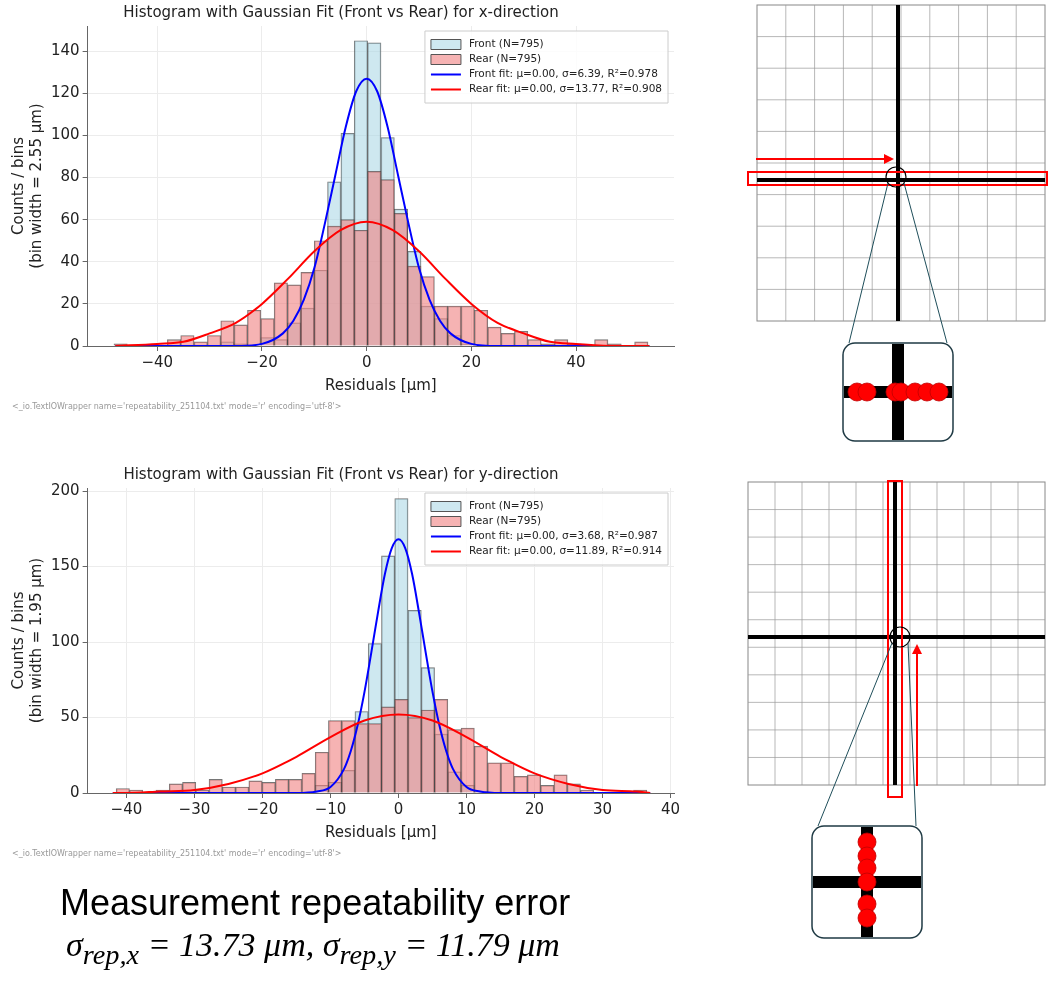 This screenshot has width=1064, height=1006. What do you see at coordinates (565, 88) in the screenshot?
I see `legend-label: Rear fit: μ=0.00, σ=13.77, R²=0.908` at bounding box center [565, 88].